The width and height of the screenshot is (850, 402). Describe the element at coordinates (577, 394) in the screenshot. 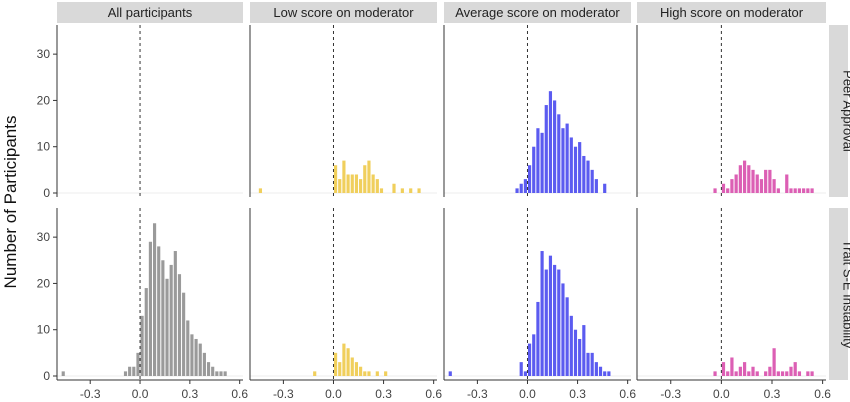

I see `x-tick-label-2-2: 0.3` at that location.